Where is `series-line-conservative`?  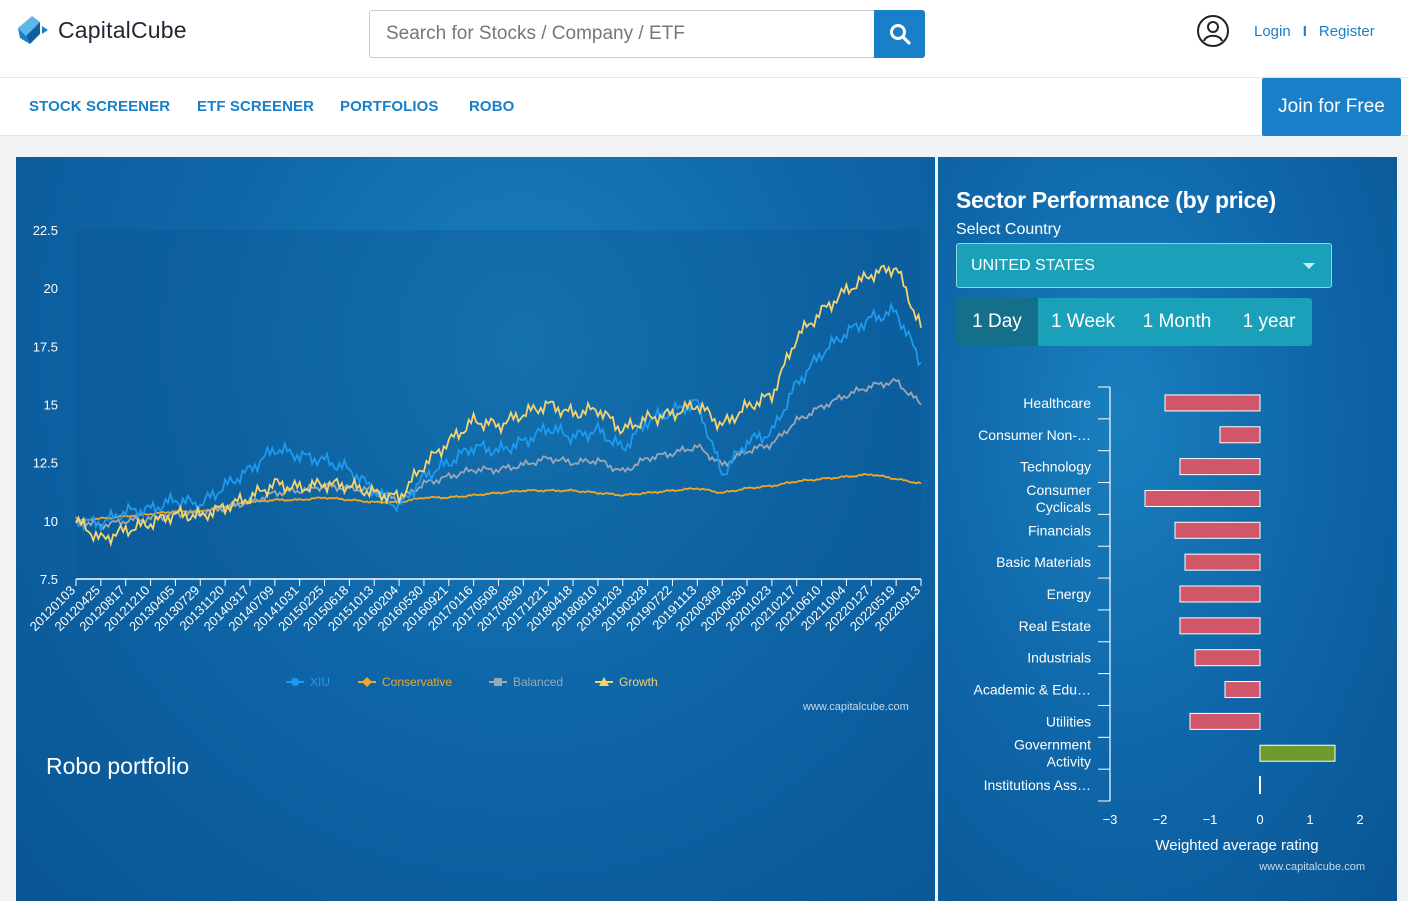 series-line-conservative is located at coordinates (498, 498).